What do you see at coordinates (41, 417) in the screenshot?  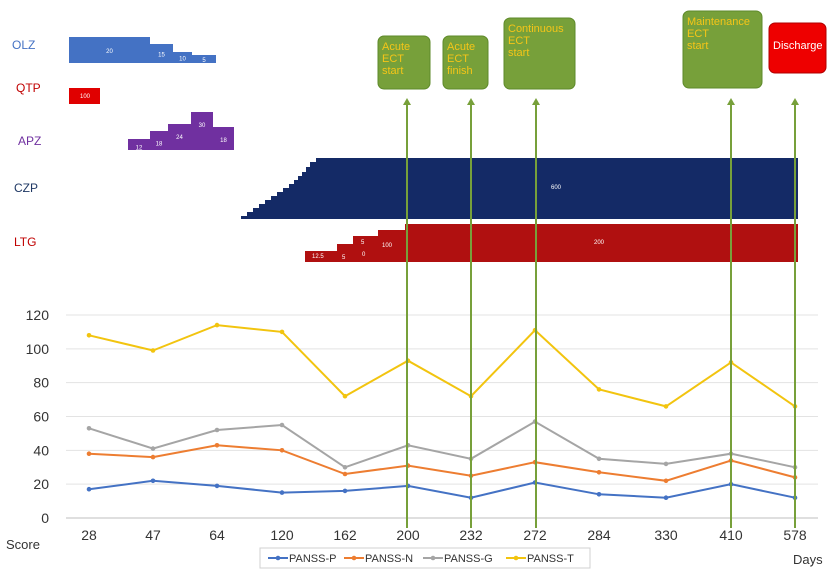 I see `y-tick-label: 60` at bounding box center [41, 417].